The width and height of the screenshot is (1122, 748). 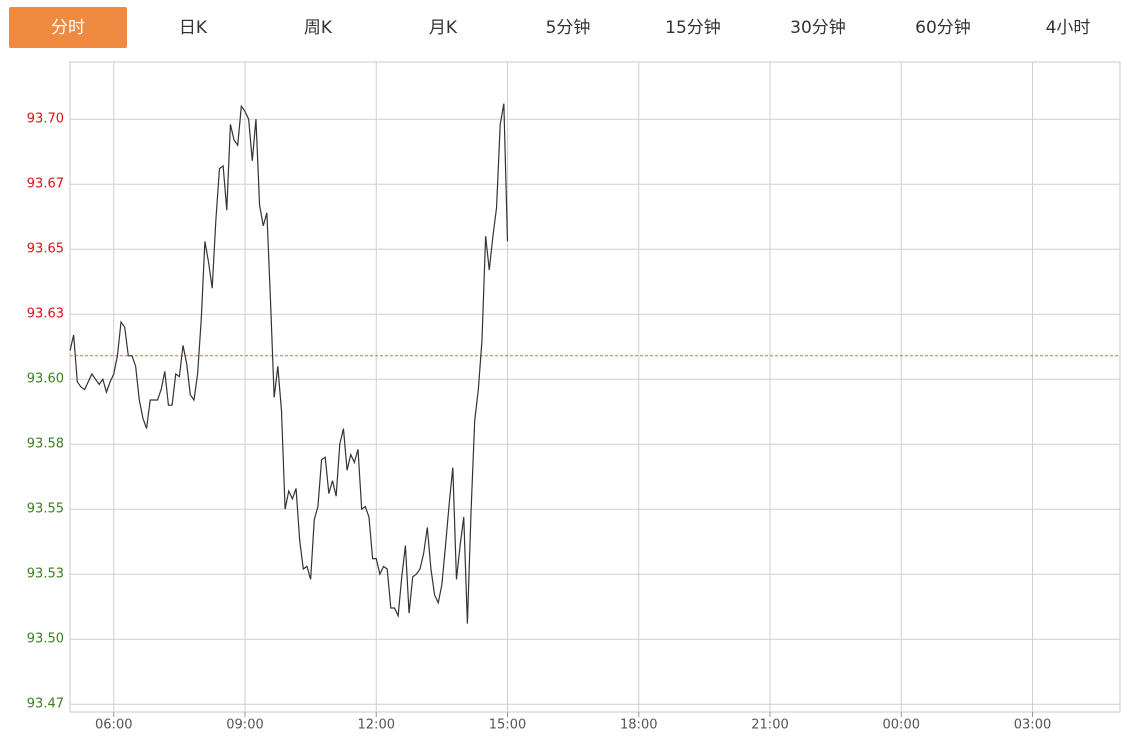 I want to click on y-tick-label: 93.60, so click(x=45, y=379).